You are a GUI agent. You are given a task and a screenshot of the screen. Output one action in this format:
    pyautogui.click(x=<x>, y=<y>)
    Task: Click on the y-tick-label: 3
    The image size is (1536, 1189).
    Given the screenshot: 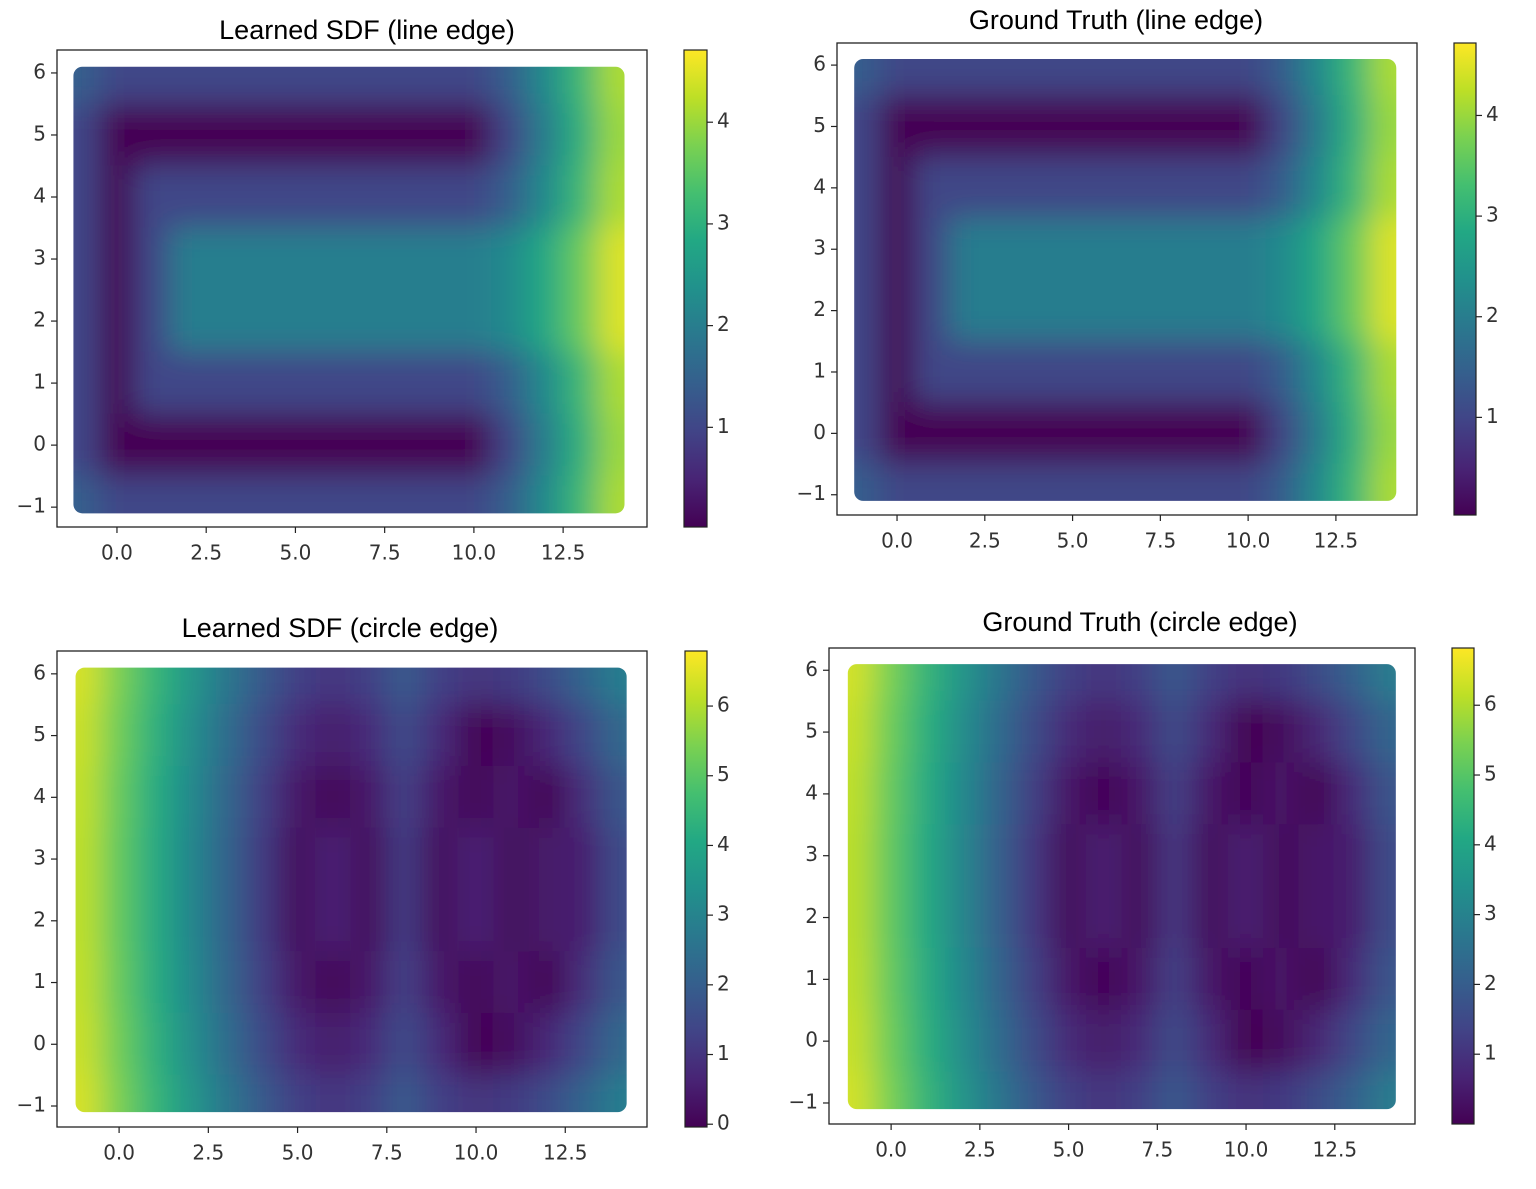 What is the action you would take?
    pyautogui.click(x=811, y=854)
    